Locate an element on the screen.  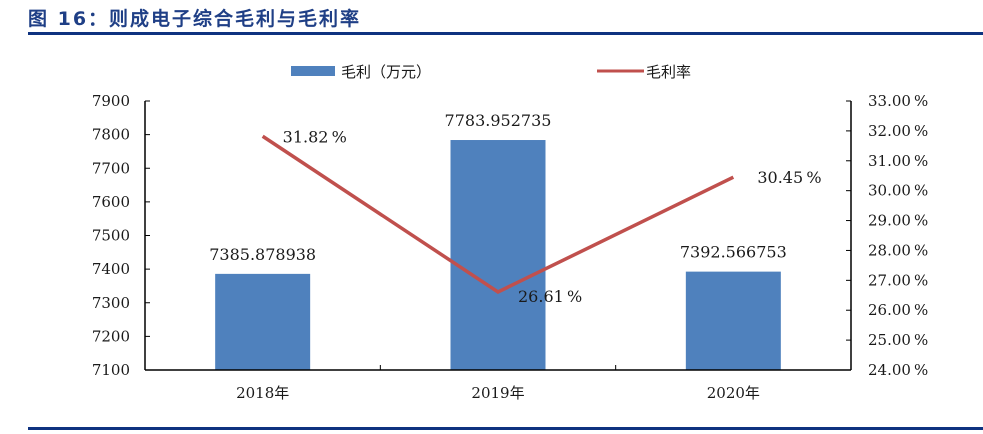
left-tick-label: 7400 is located at coordinates (111, 269).